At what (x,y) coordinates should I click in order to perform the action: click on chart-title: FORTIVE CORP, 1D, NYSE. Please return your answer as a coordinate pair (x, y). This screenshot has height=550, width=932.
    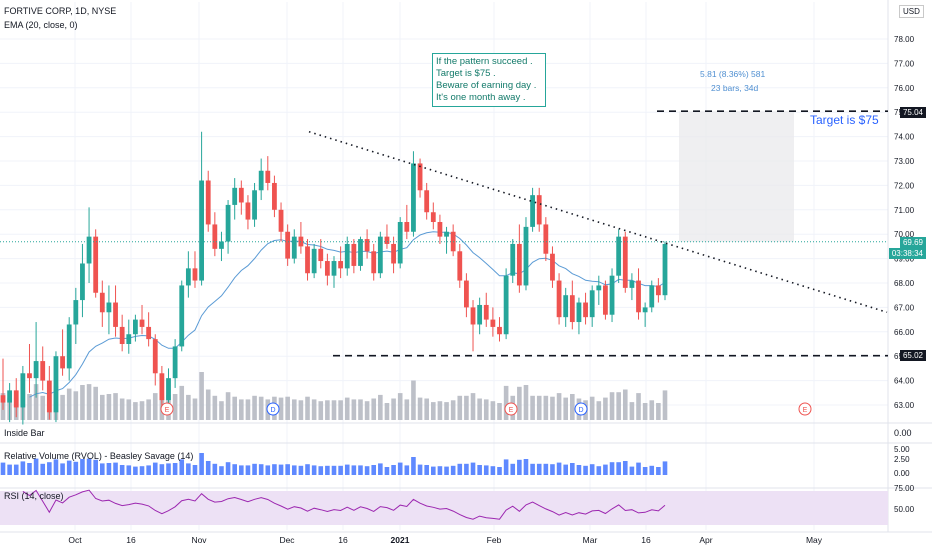
    Looking at the image, I should click on (60, 11).